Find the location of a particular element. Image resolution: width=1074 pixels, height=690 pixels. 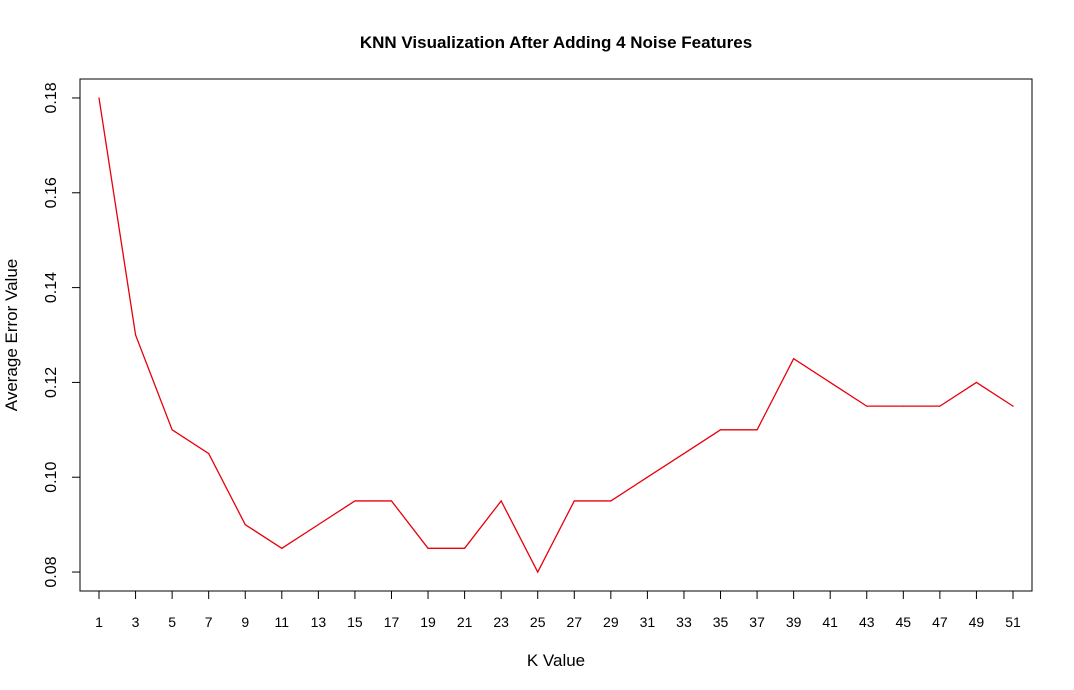

x-tick-label: 35 is located at coordinates (721, 622).